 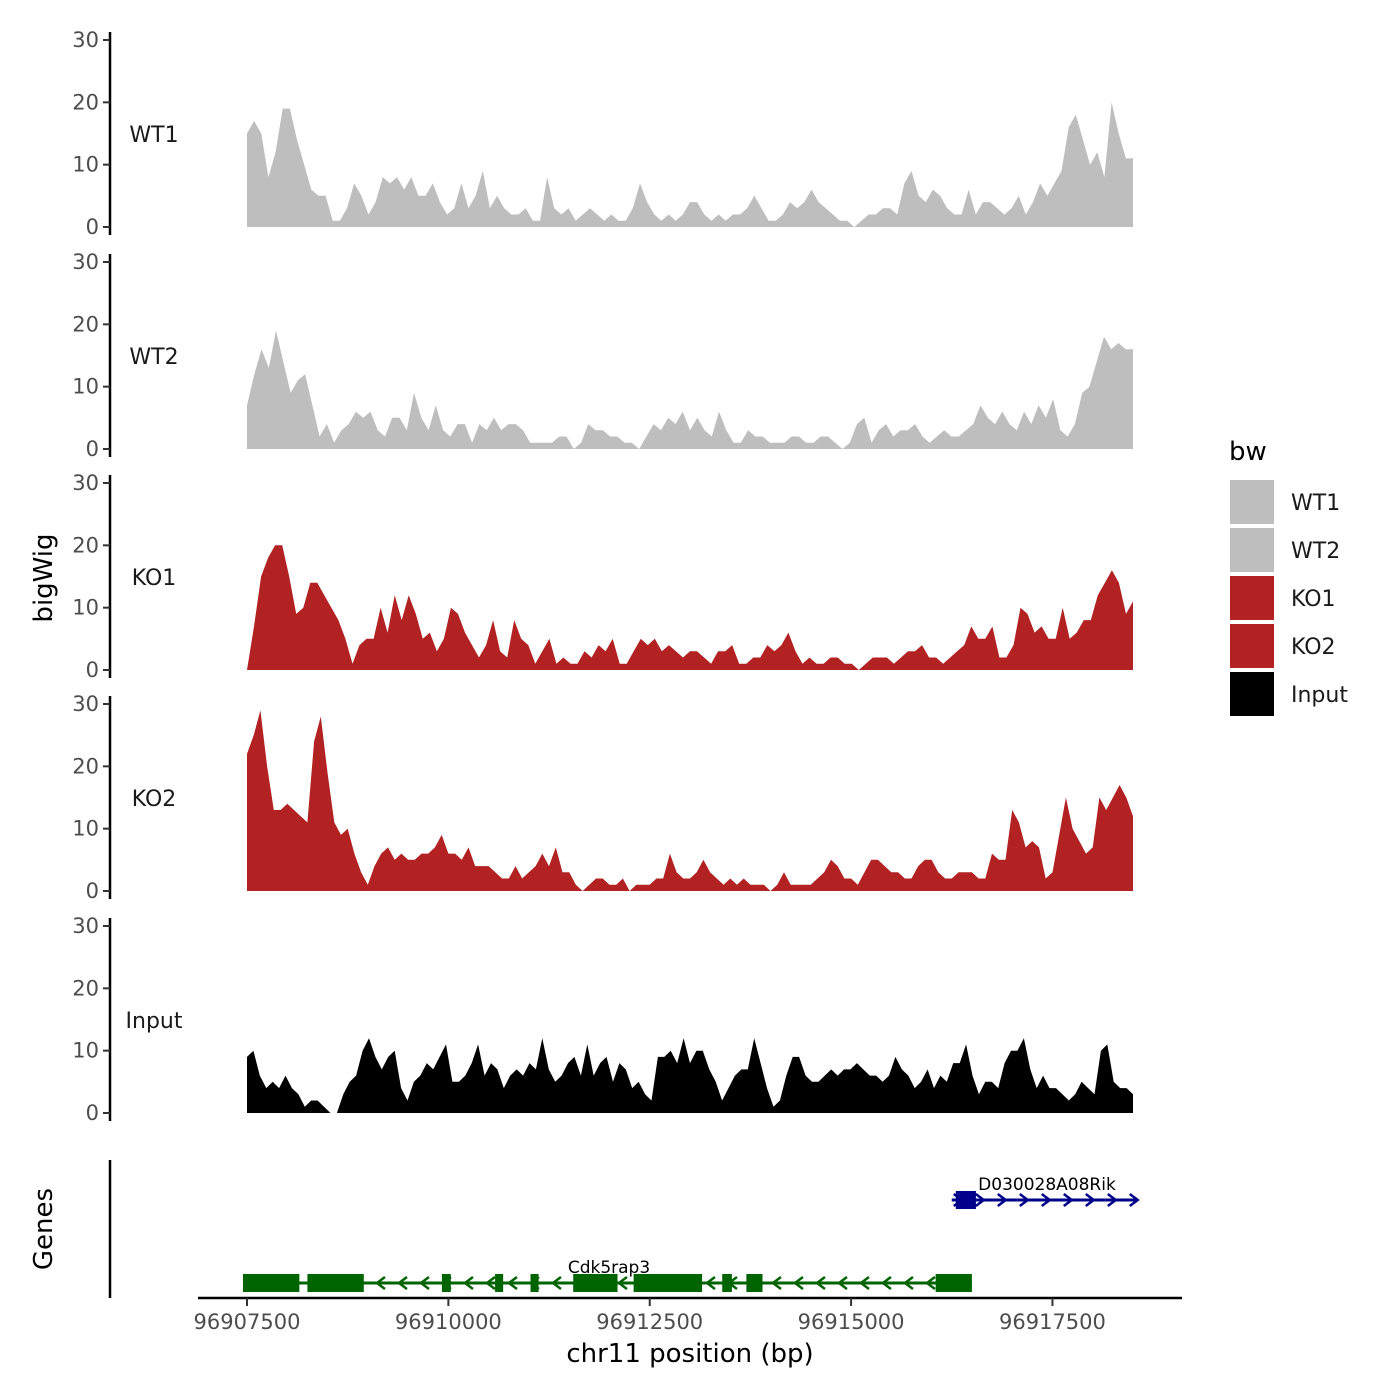 I want to click on track-label-ko2: KO2, so click(x=154, y=799).